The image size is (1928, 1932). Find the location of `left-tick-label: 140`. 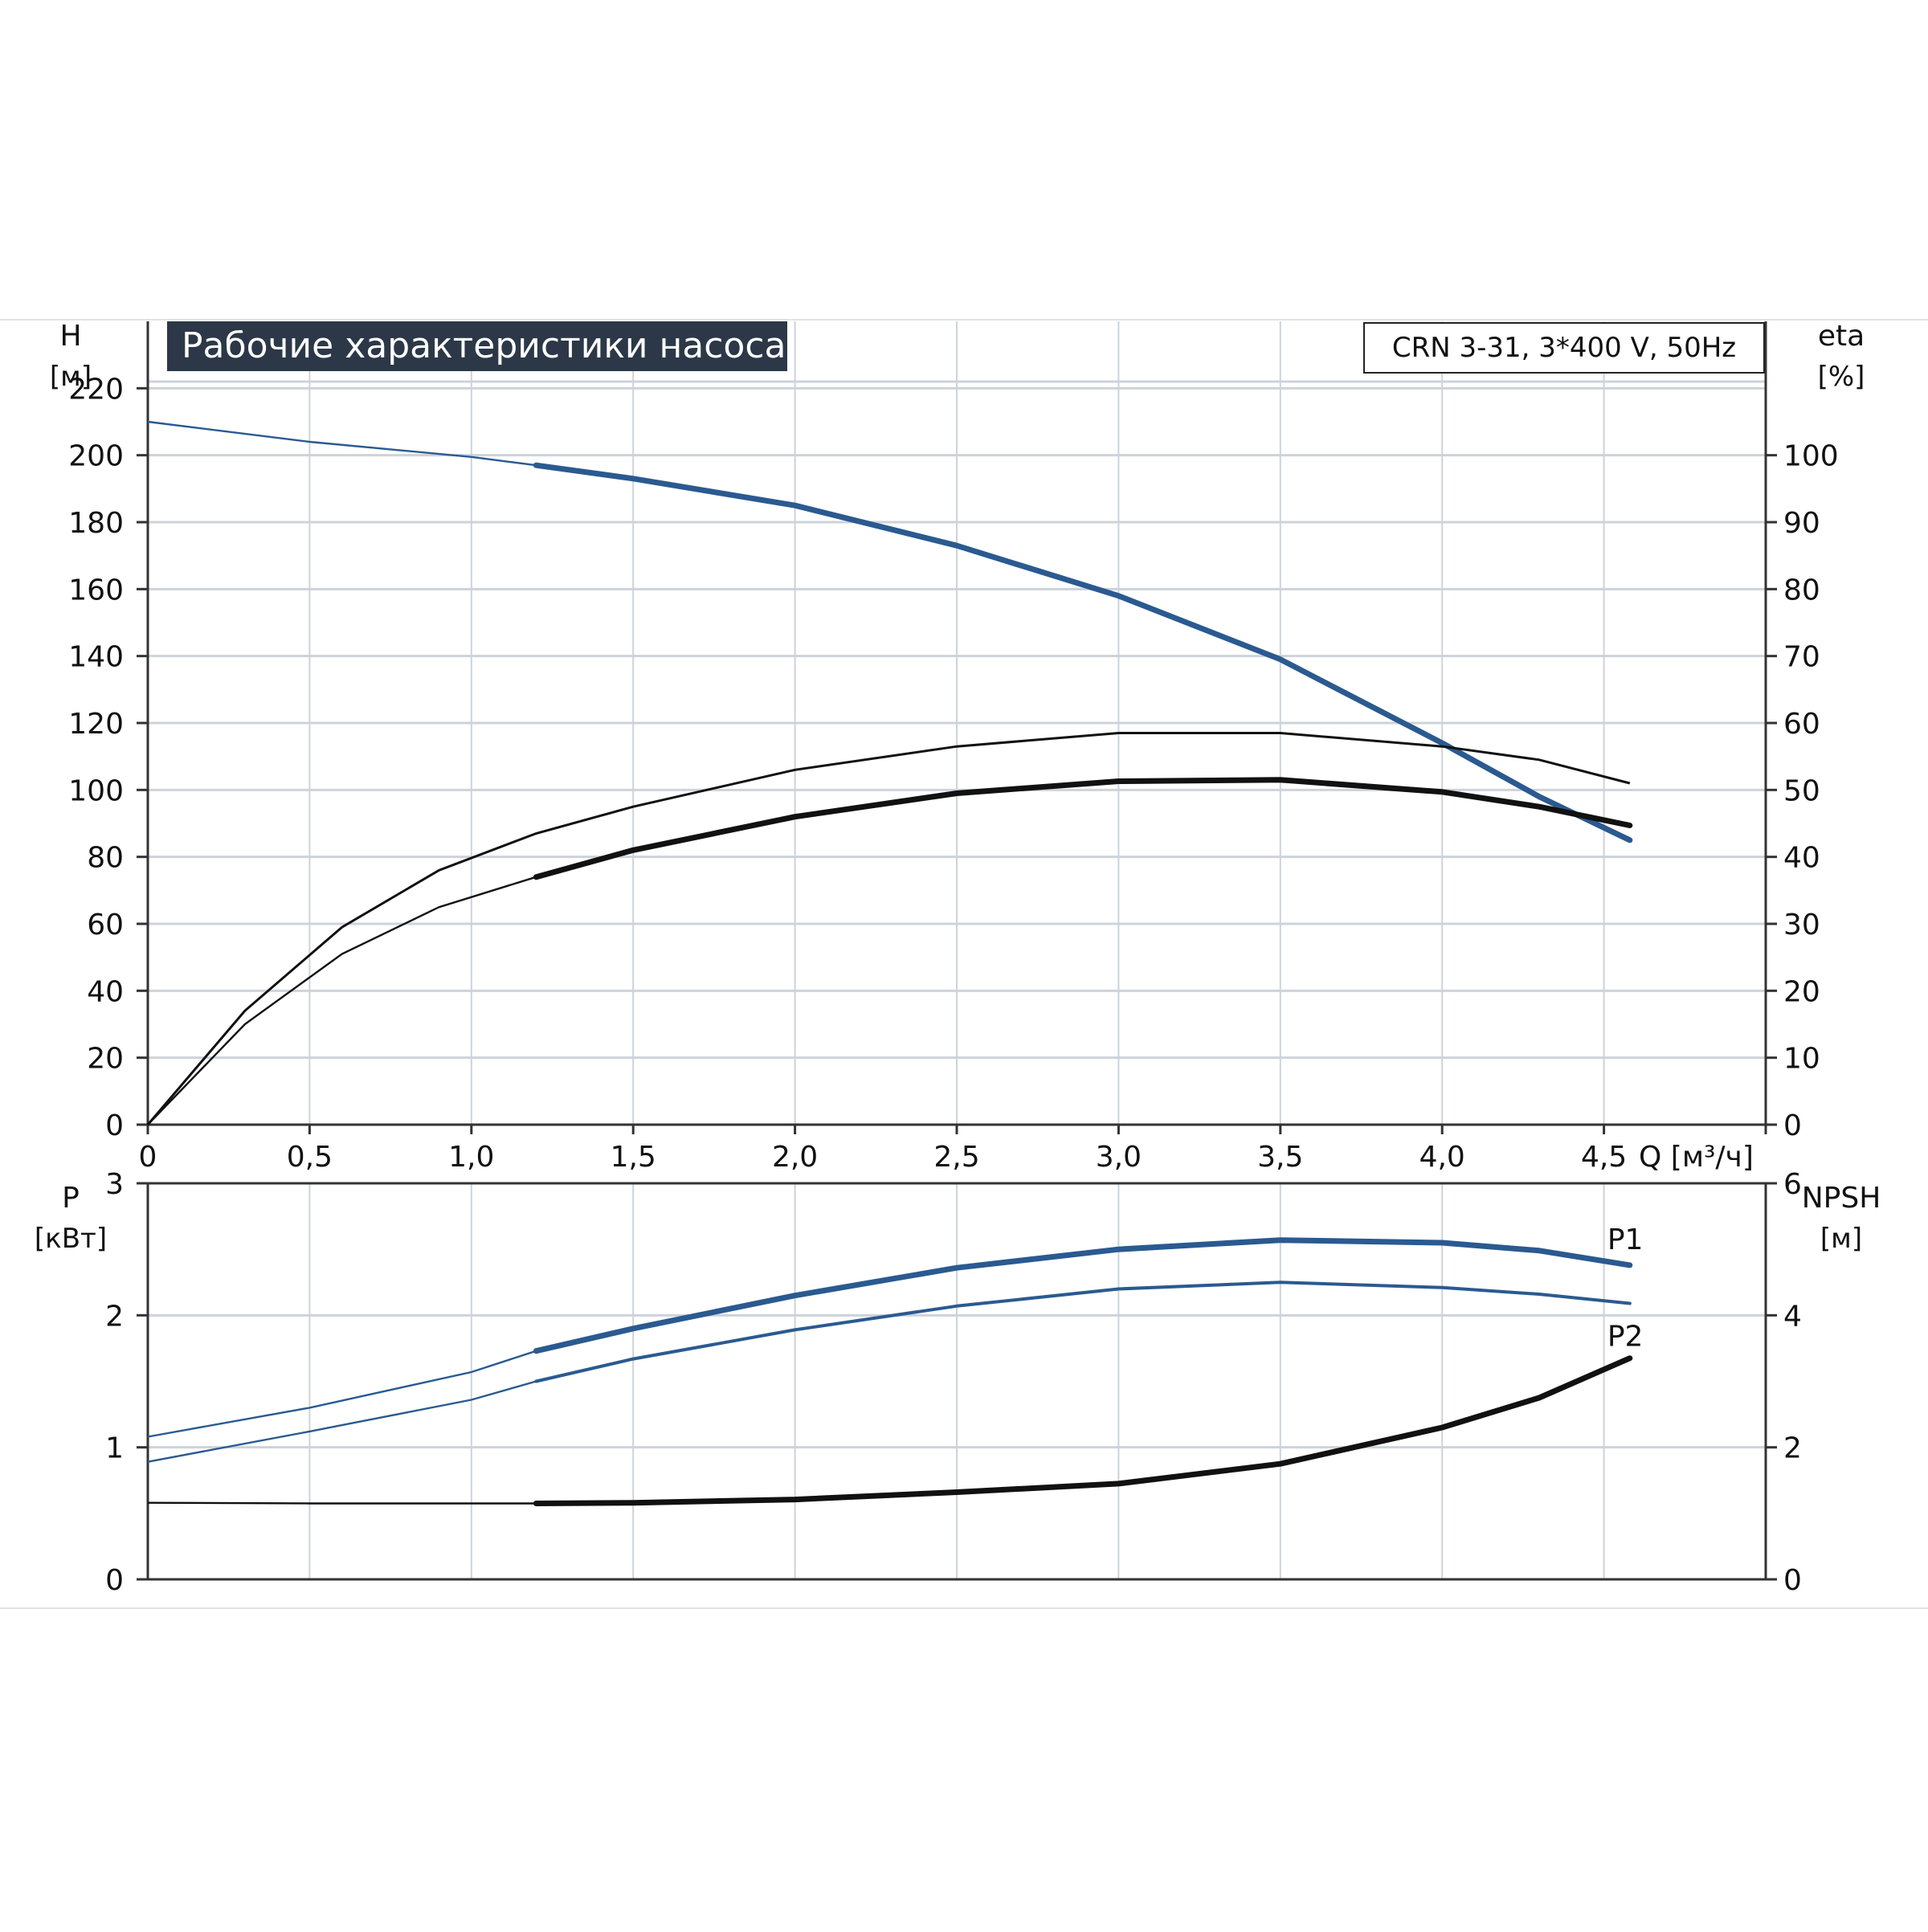

left-tick-label: 140 is located at coordinates (96, 657).